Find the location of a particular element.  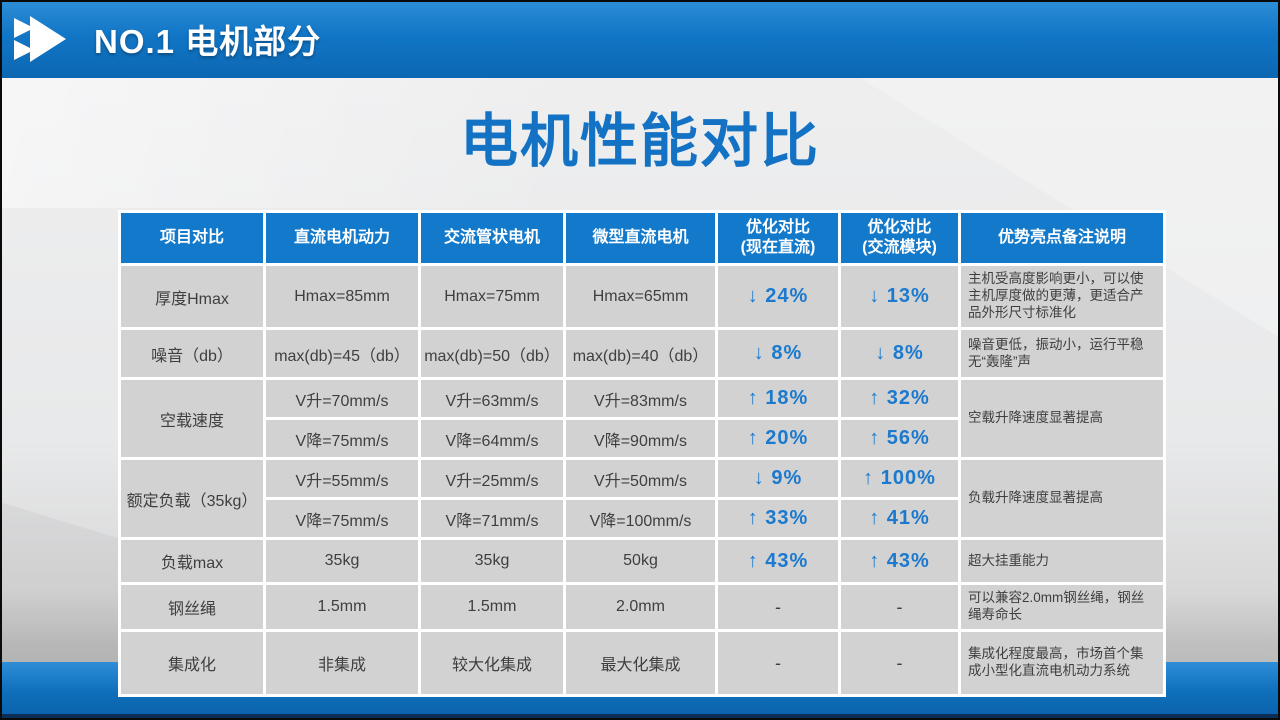

cell-note: 集成化程度最高，市场首个集成小型化直流电机动力系统 is located at coordinates (1062, 663).